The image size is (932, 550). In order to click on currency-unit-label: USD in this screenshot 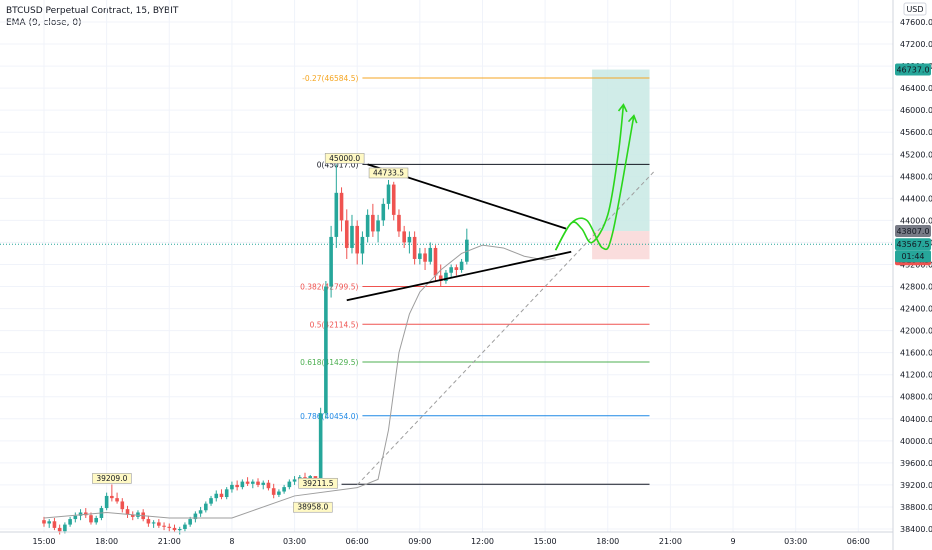, I will do `click(914, 9)`.